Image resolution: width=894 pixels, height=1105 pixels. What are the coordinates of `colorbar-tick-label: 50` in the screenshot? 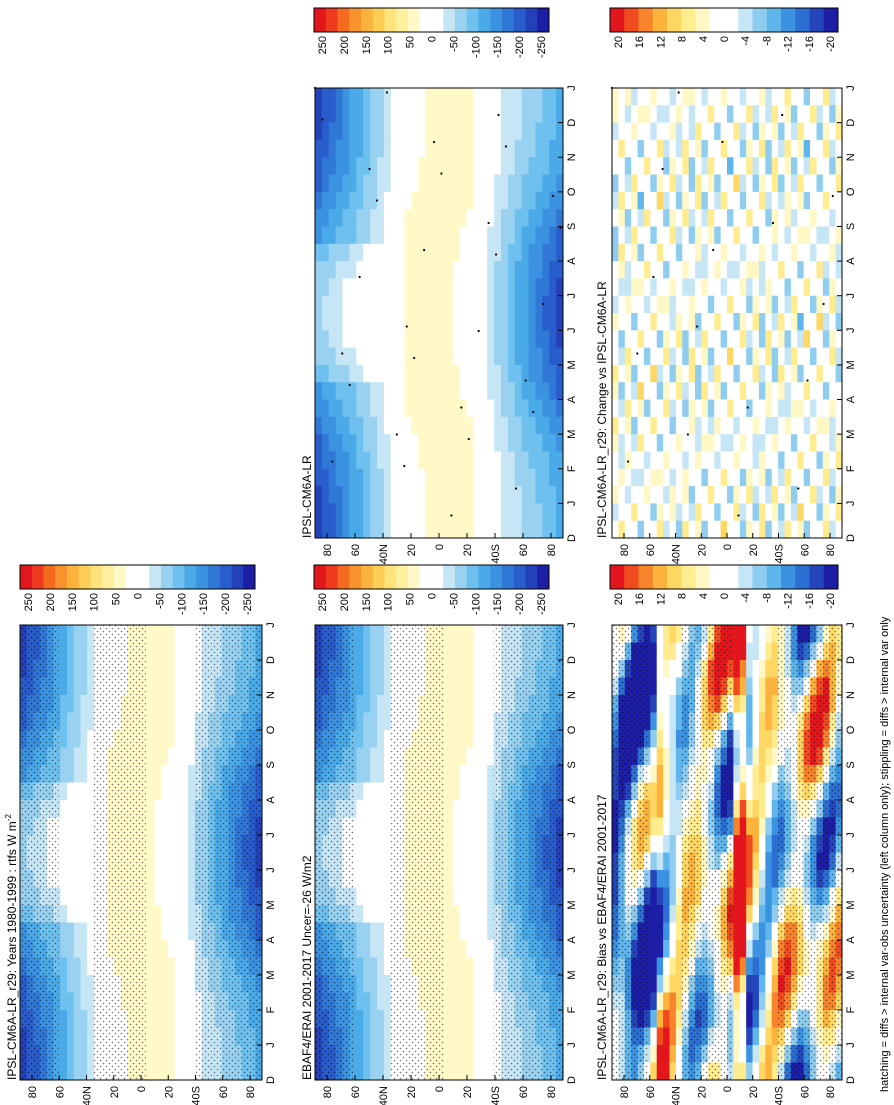 It's located at (411, 599).